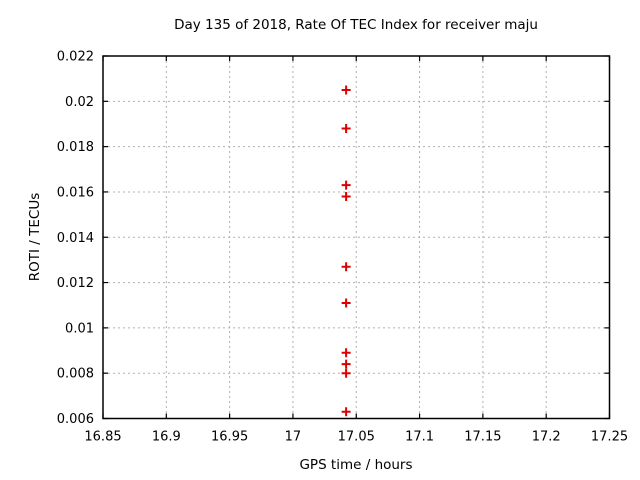 The height and width of the screenshot is (480, 640). I want to click on data-points-layer, so click(346, 251).